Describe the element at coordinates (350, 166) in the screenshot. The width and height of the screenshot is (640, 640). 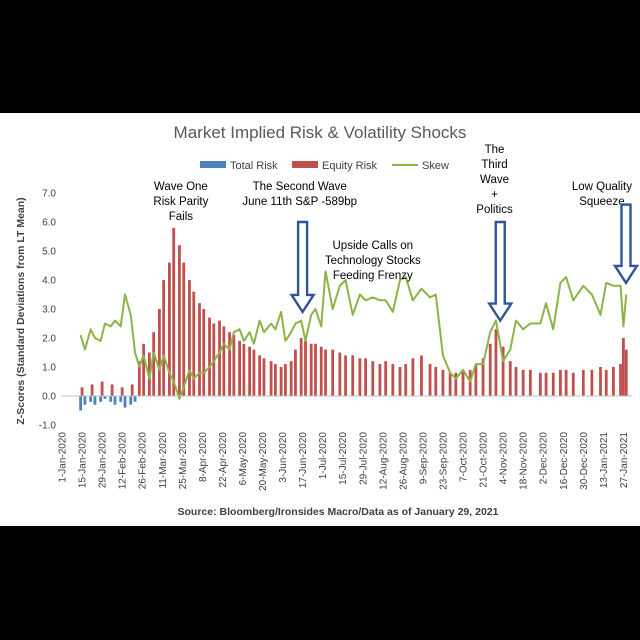
I see `legend-label: Equity Risk` at that location.